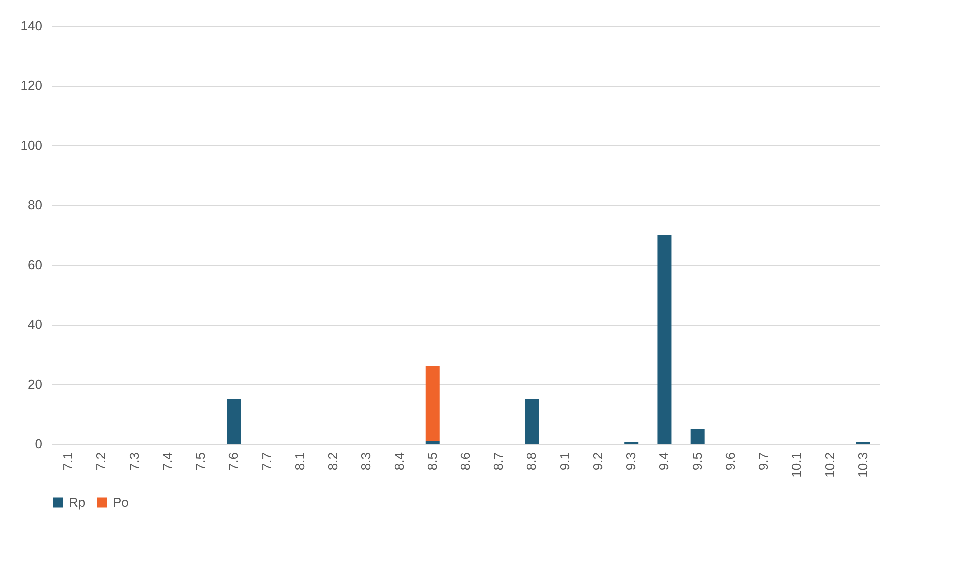  Describe the element at coordinates (465, 461) in the screenshot. I see `x-tick-label: 8.6` at that location.